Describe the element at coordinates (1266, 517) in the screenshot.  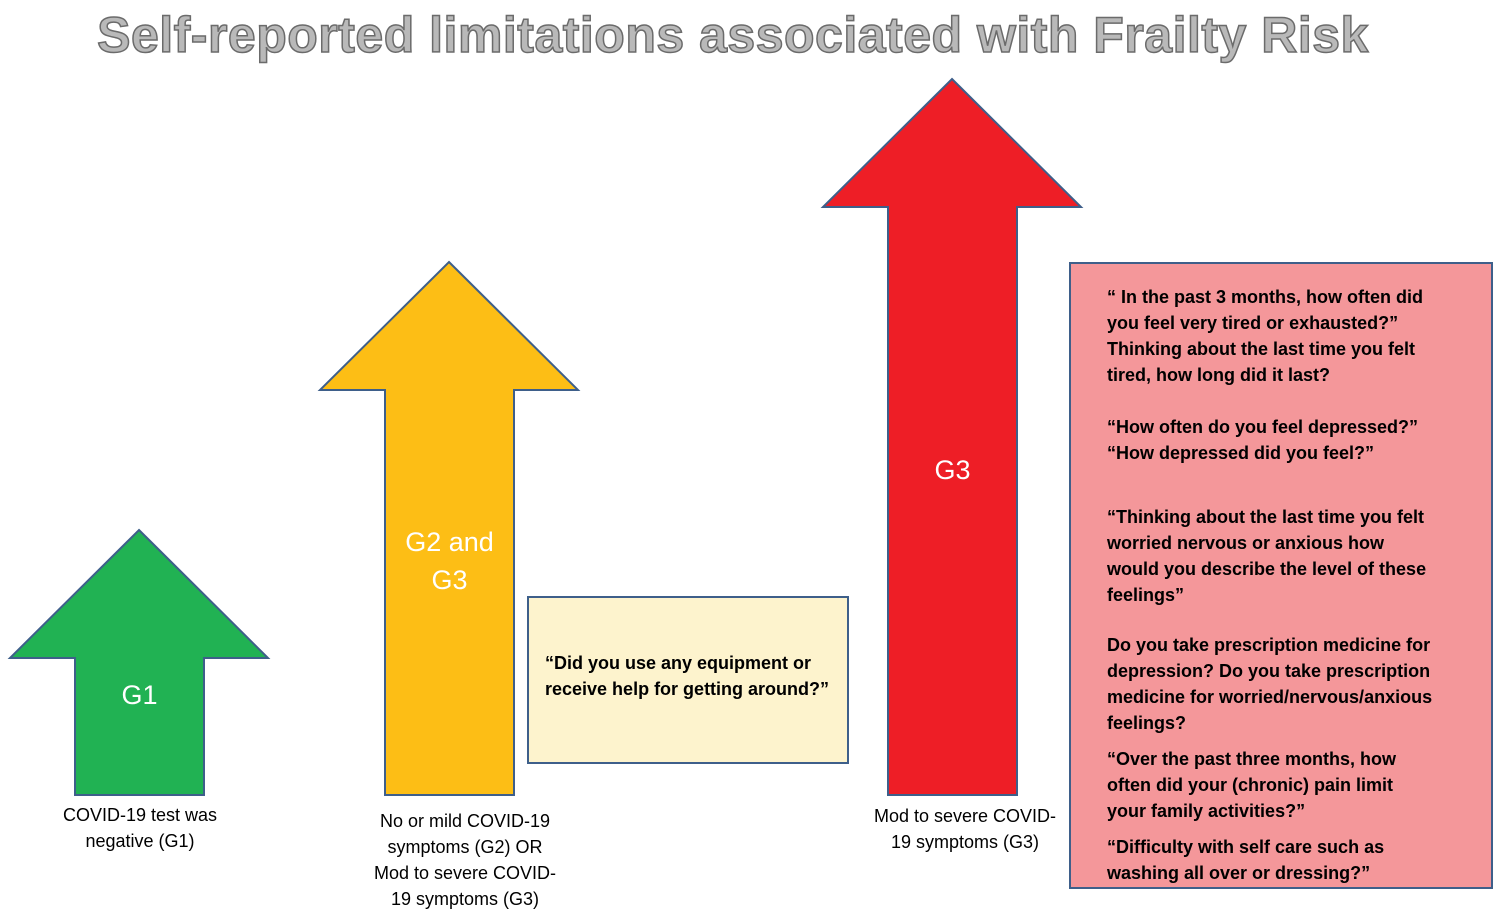
I see `question-line: “Thinking about the last time you felt` at that location.